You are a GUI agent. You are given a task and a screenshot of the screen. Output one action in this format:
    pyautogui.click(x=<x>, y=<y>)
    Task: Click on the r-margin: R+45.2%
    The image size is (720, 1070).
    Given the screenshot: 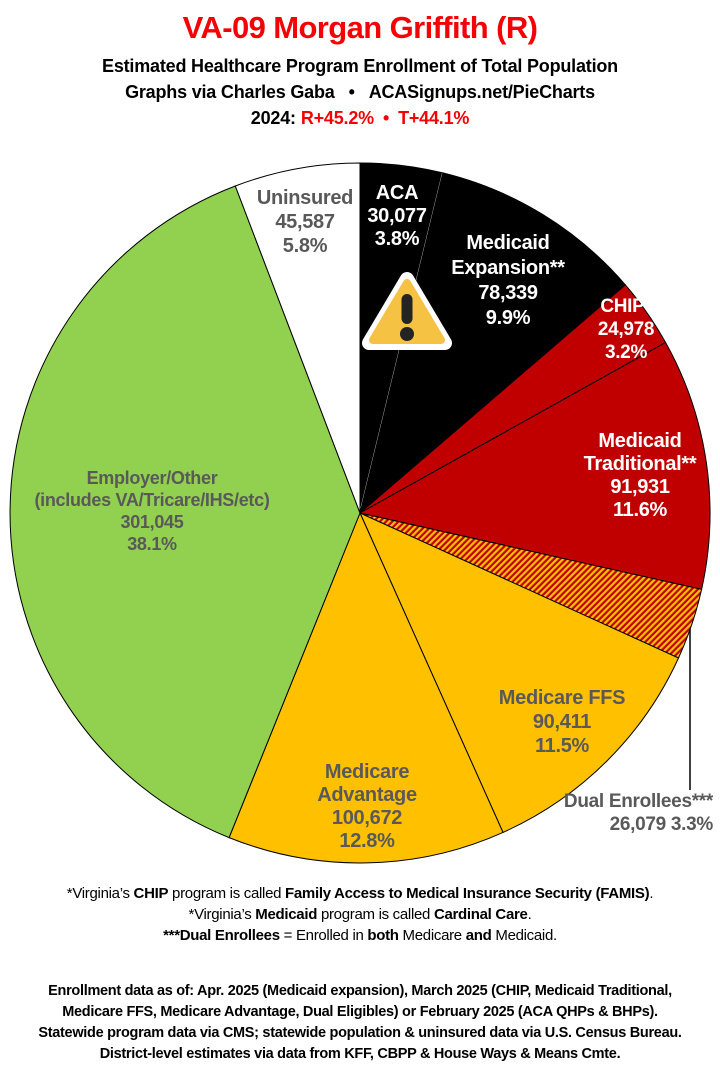 What is the action you would take?
    pyautogui.click(x=337, y=118)
    